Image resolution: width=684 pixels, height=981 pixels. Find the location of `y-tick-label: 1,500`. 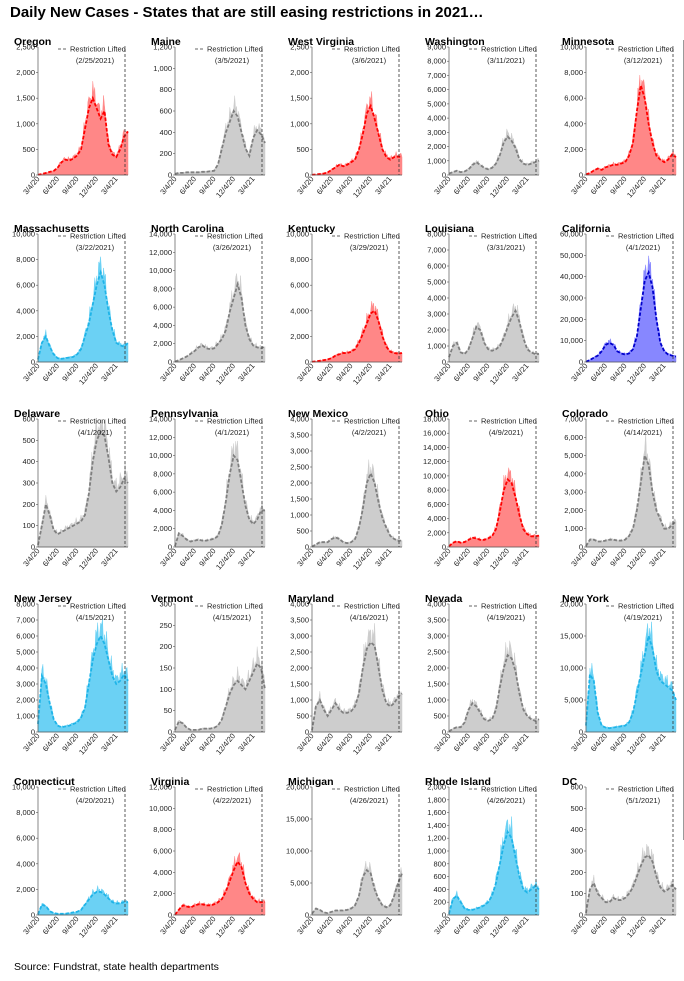

y-tick-label: 1,500 is located at coordinates (25, 98).